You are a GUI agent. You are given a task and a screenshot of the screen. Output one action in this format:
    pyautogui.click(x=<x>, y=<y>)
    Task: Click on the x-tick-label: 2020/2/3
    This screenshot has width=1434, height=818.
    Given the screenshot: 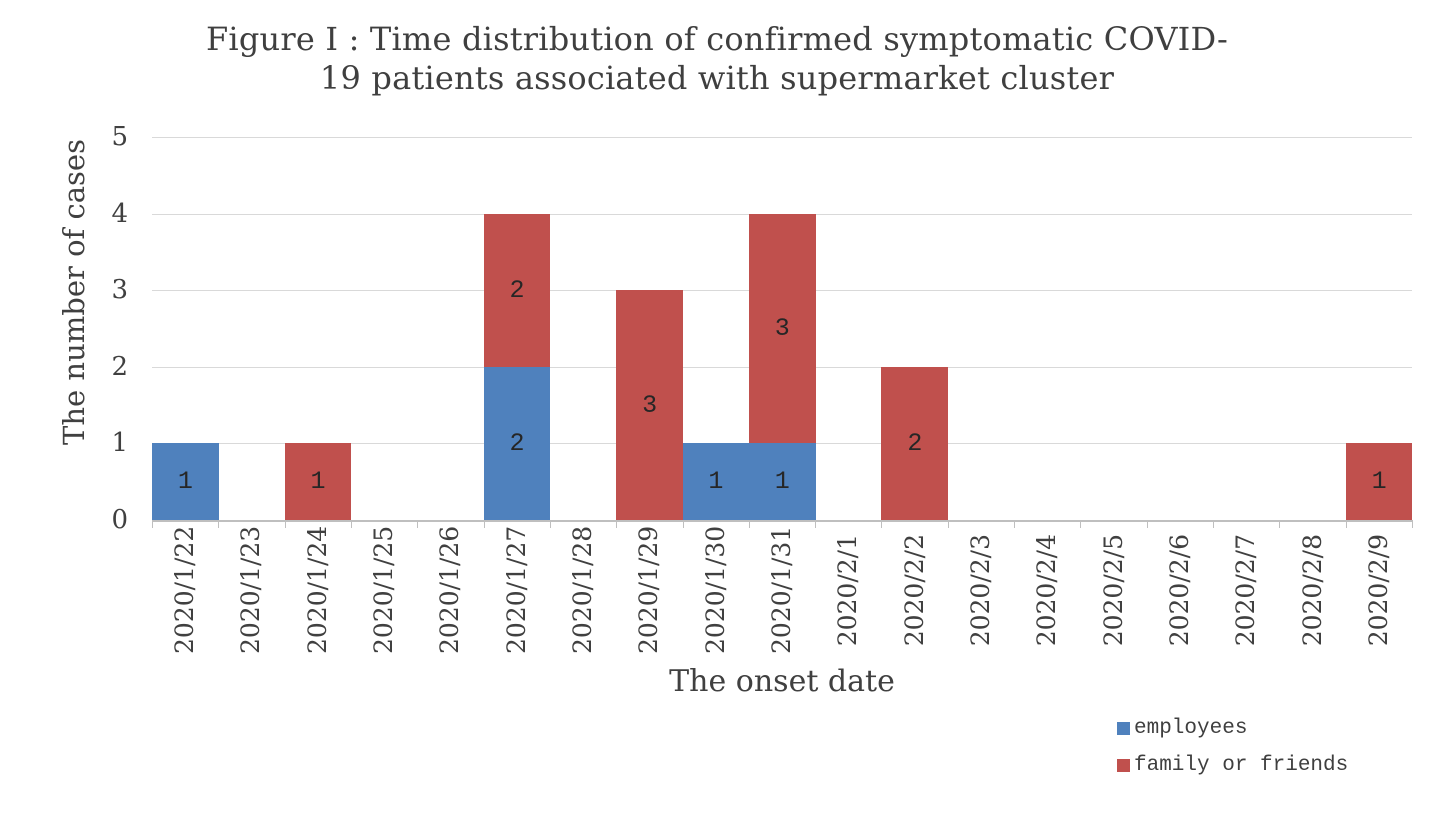 What is the action you would take?
    pyautogui.click(x=980, y=590)
    